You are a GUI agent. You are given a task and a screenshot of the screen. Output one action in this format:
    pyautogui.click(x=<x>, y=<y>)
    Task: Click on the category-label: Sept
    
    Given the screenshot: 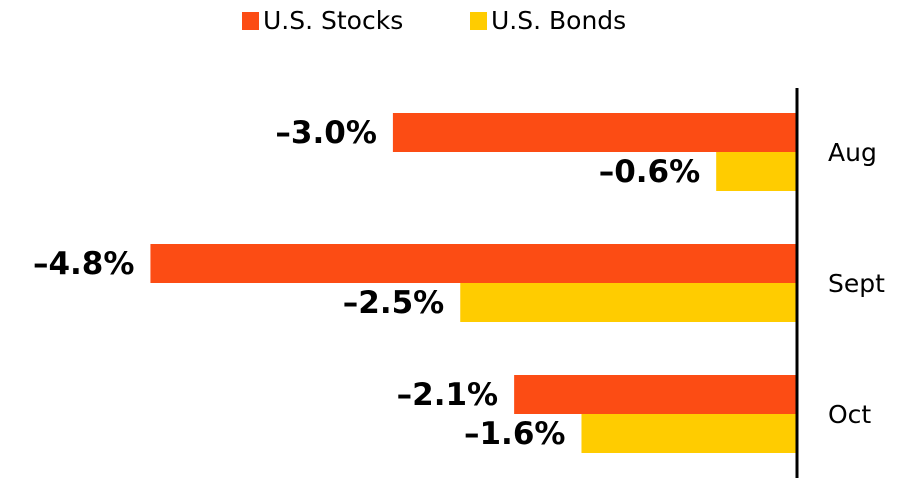 What is the action you would take?
    pyautogui.click(x=856, y=283)
    